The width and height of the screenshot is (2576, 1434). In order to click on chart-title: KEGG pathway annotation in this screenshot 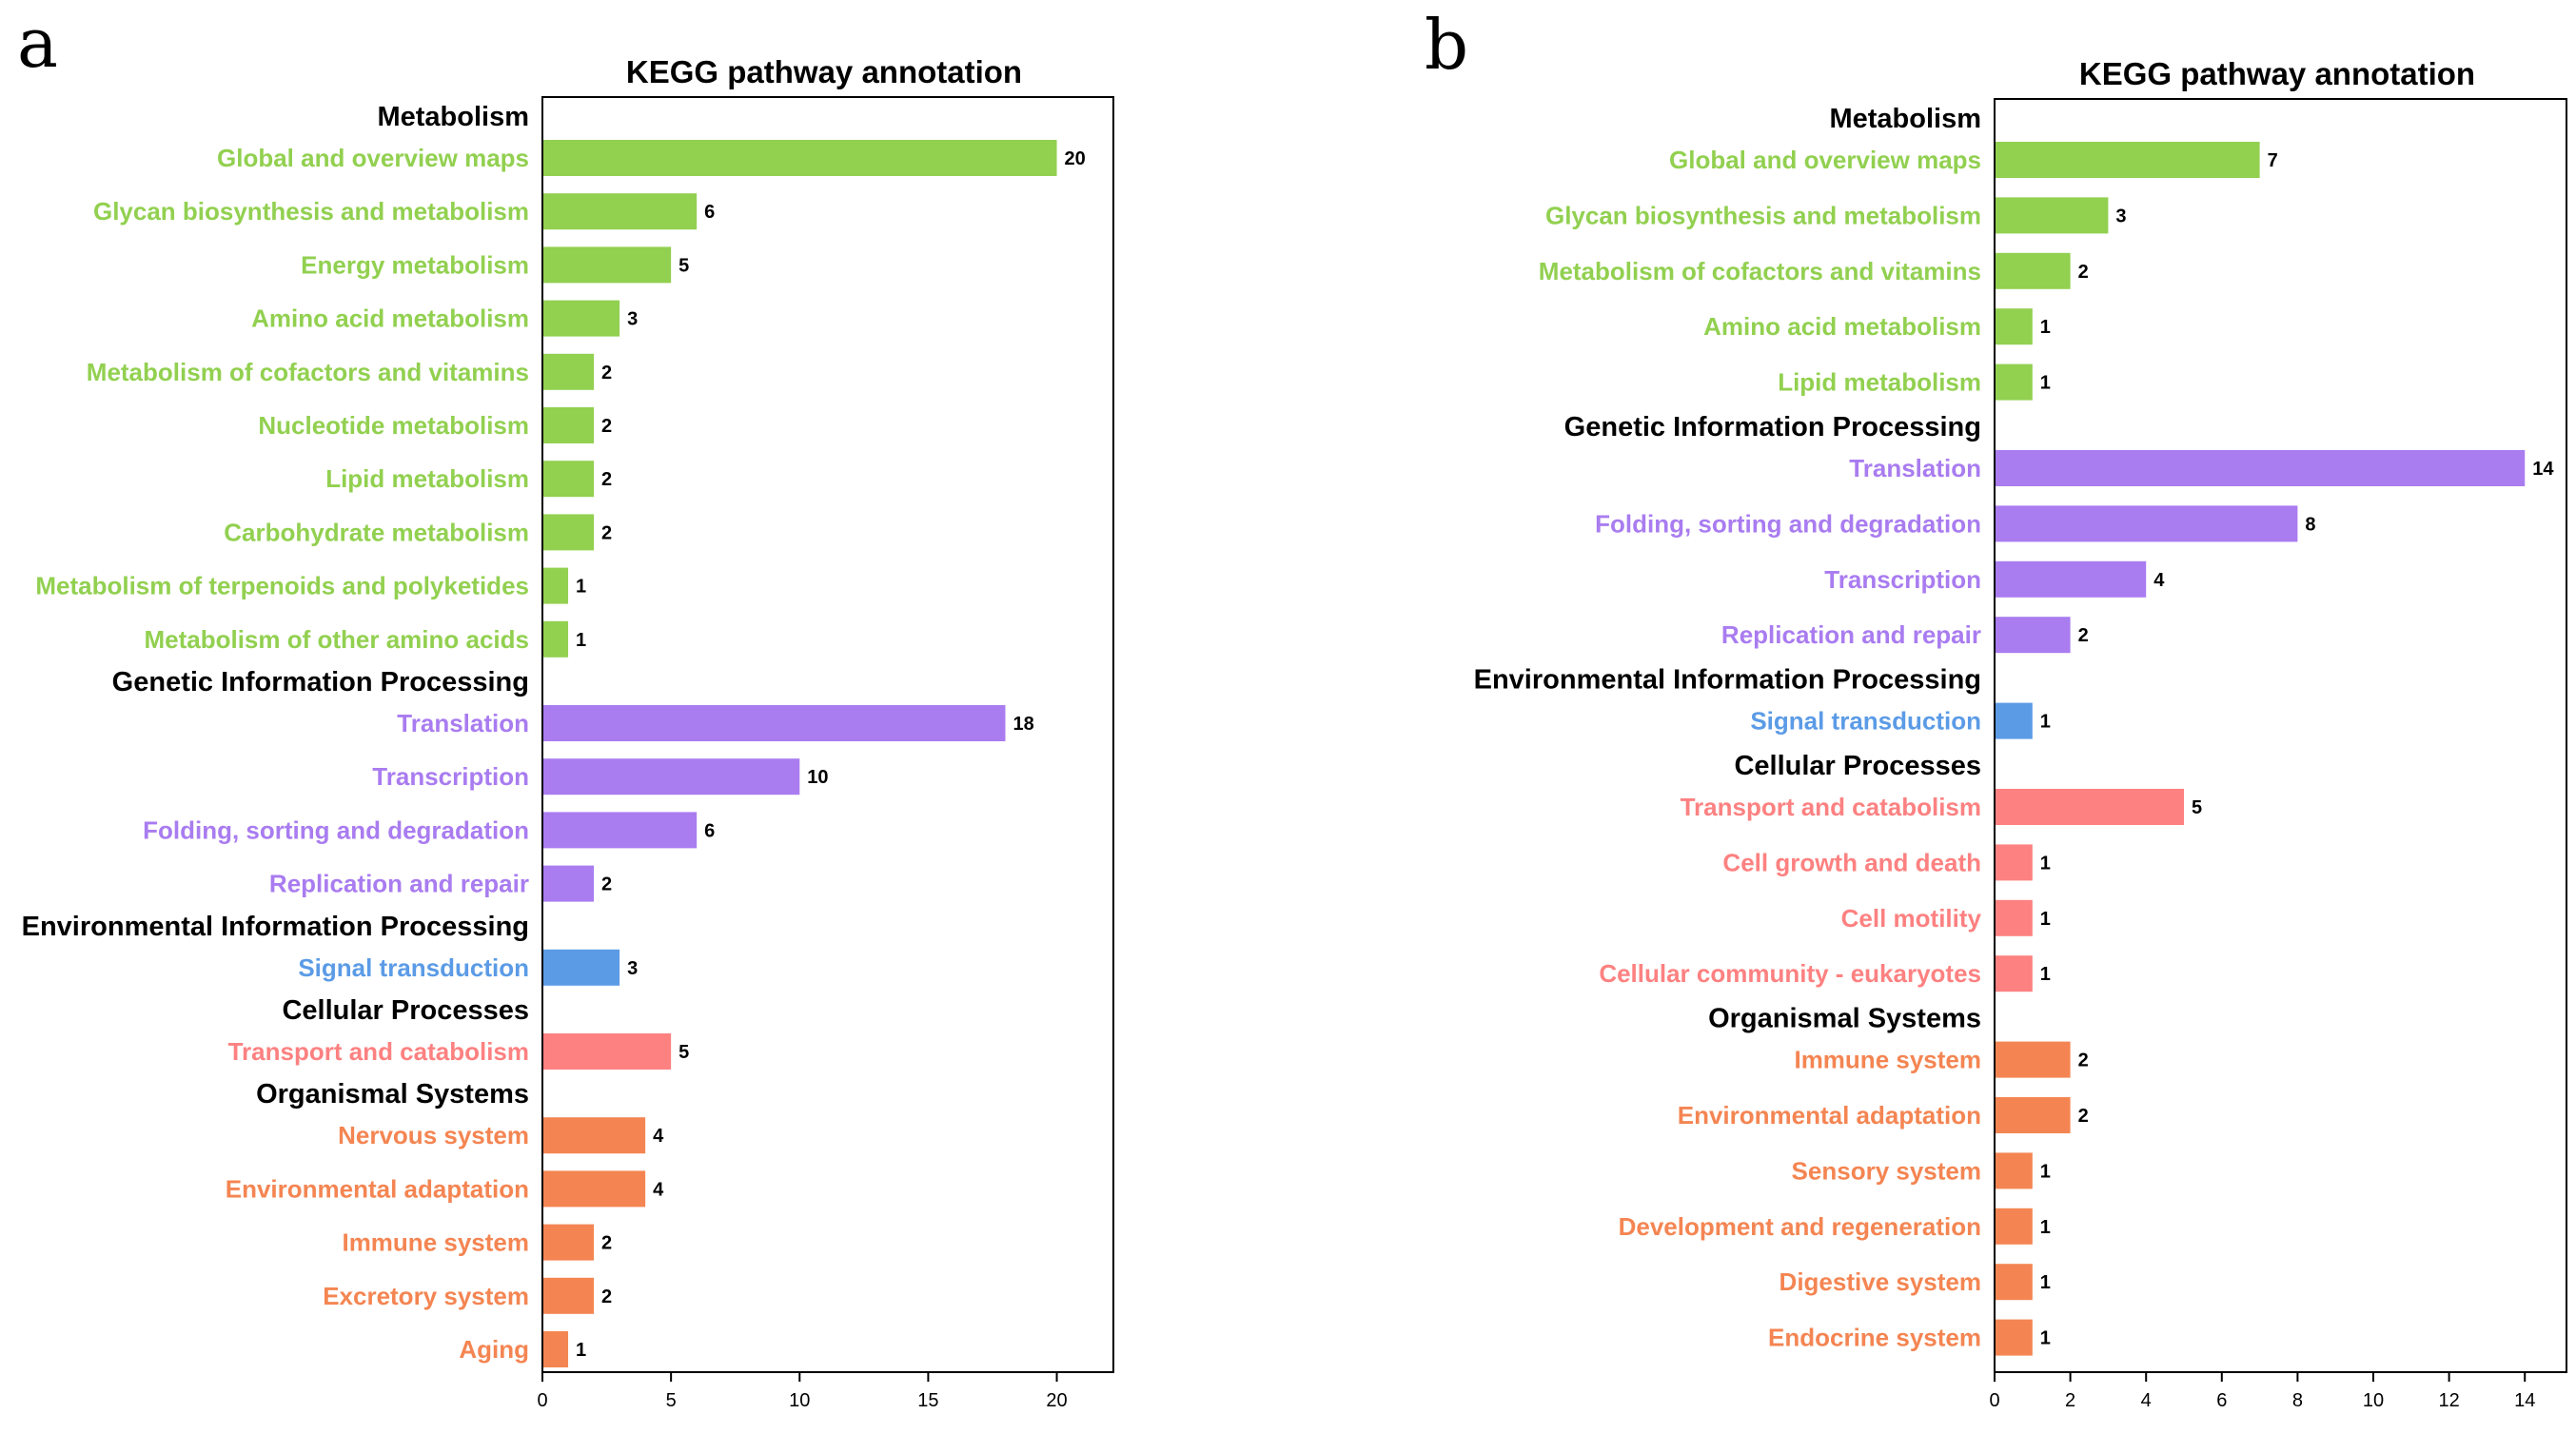, I will do `click(2277, 74)`.